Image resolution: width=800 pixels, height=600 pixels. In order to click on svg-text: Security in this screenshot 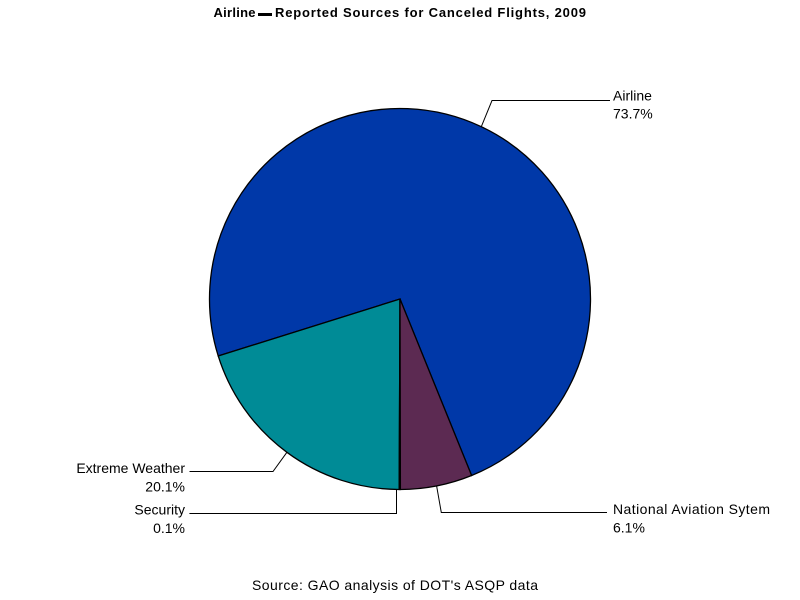, I will do `click(159, 510)`.